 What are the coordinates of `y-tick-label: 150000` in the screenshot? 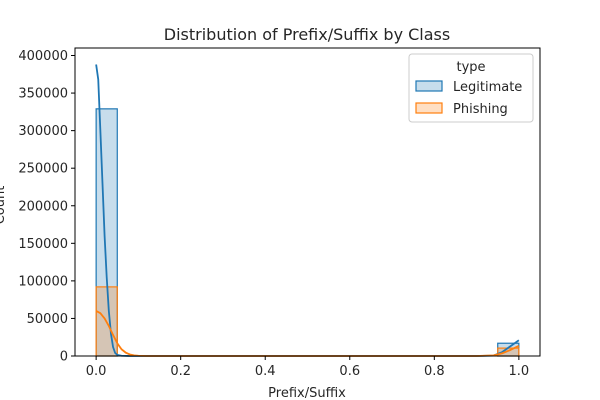 It's located at (43, 244).